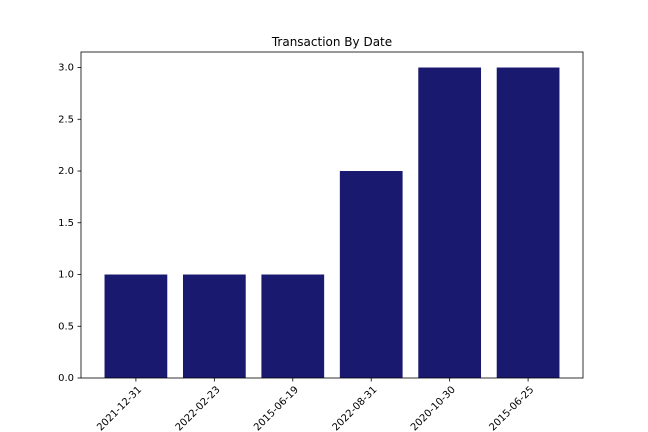 This screenshot has width=648, height=432. What do you see at coordinates (66, 326) in the screenshot?
I see `y-tick-label: 0.5` at bounding box center [66, 326].